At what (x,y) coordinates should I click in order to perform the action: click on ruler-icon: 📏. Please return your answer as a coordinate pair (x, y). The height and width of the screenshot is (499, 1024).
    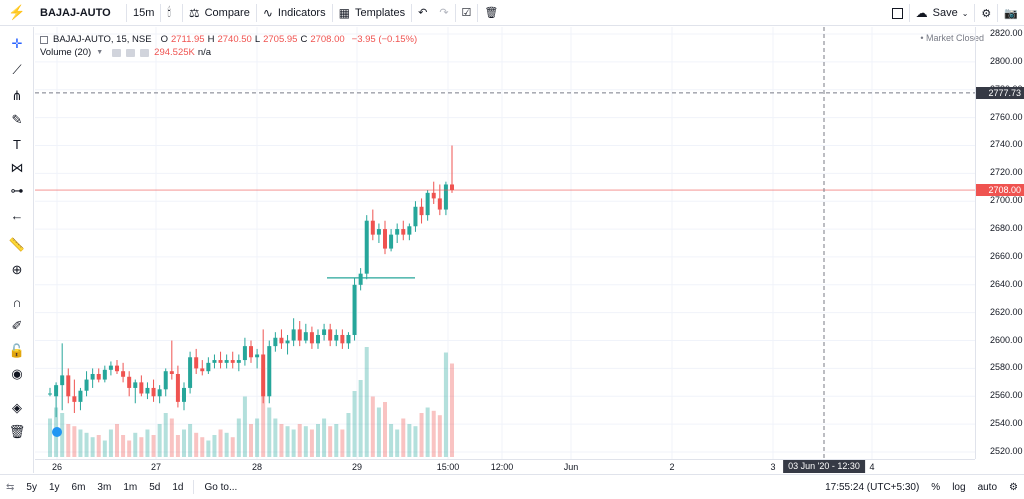
    Looking at the image, I should click on (17, 244).